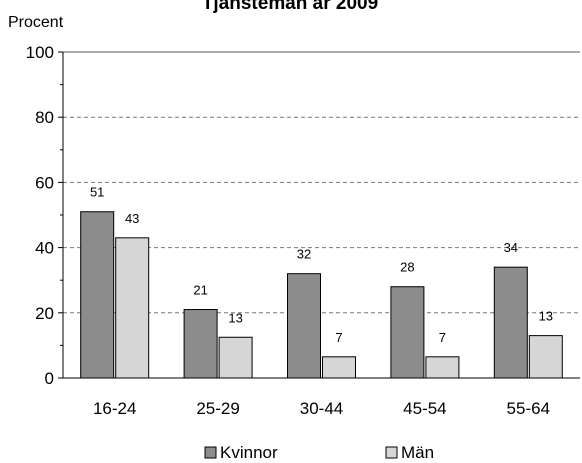  I want to click on x-tick-label: 55-64, so click(528, 408).